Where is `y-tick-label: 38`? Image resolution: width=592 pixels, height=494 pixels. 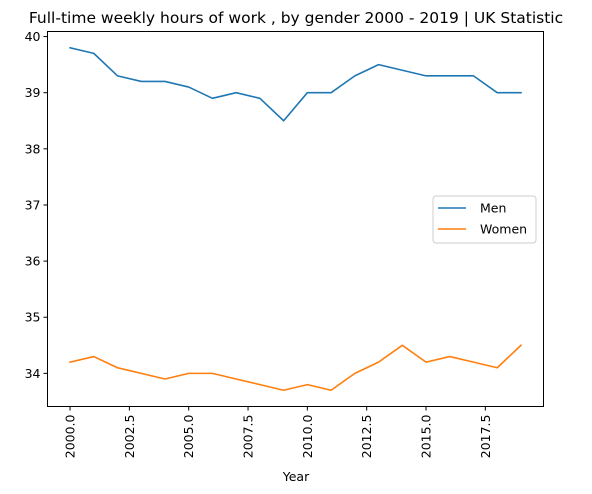
y-tick-label: 38 is located at coordinates (33, 148).